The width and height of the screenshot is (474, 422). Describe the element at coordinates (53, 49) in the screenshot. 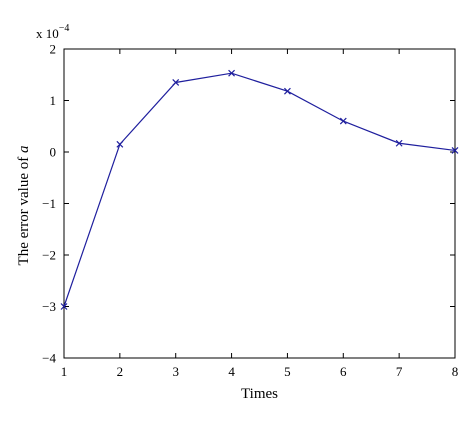

I see `y-tick-label: 2` at that location.